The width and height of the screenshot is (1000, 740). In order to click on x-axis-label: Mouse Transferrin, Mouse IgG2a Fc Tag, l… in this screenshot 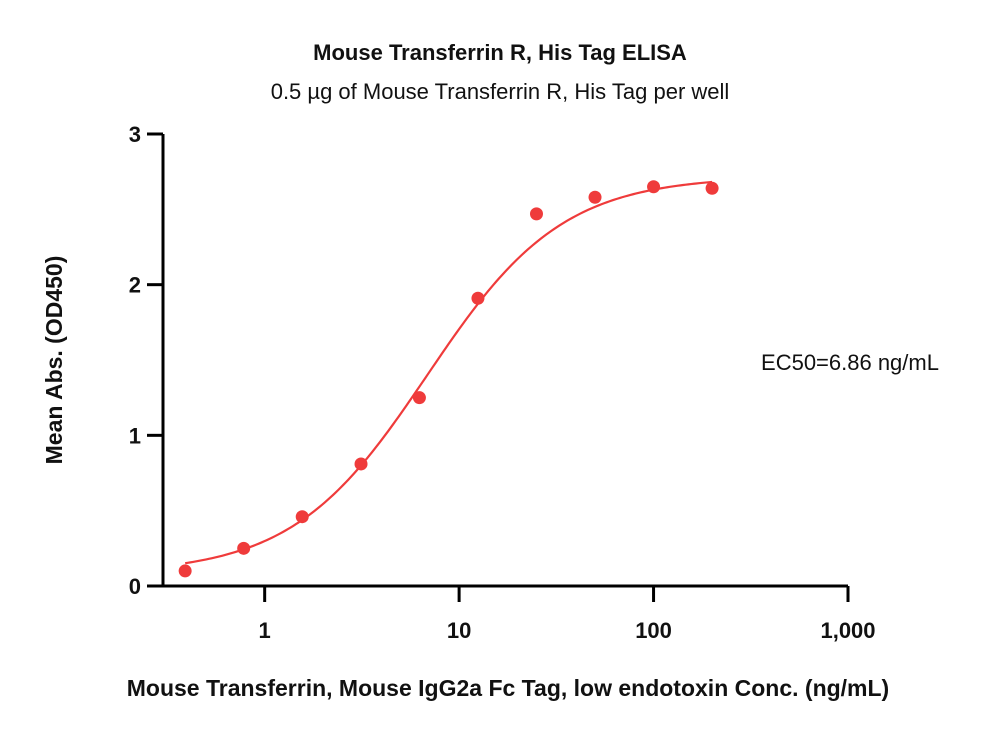, I will do `click(508, 688)`.